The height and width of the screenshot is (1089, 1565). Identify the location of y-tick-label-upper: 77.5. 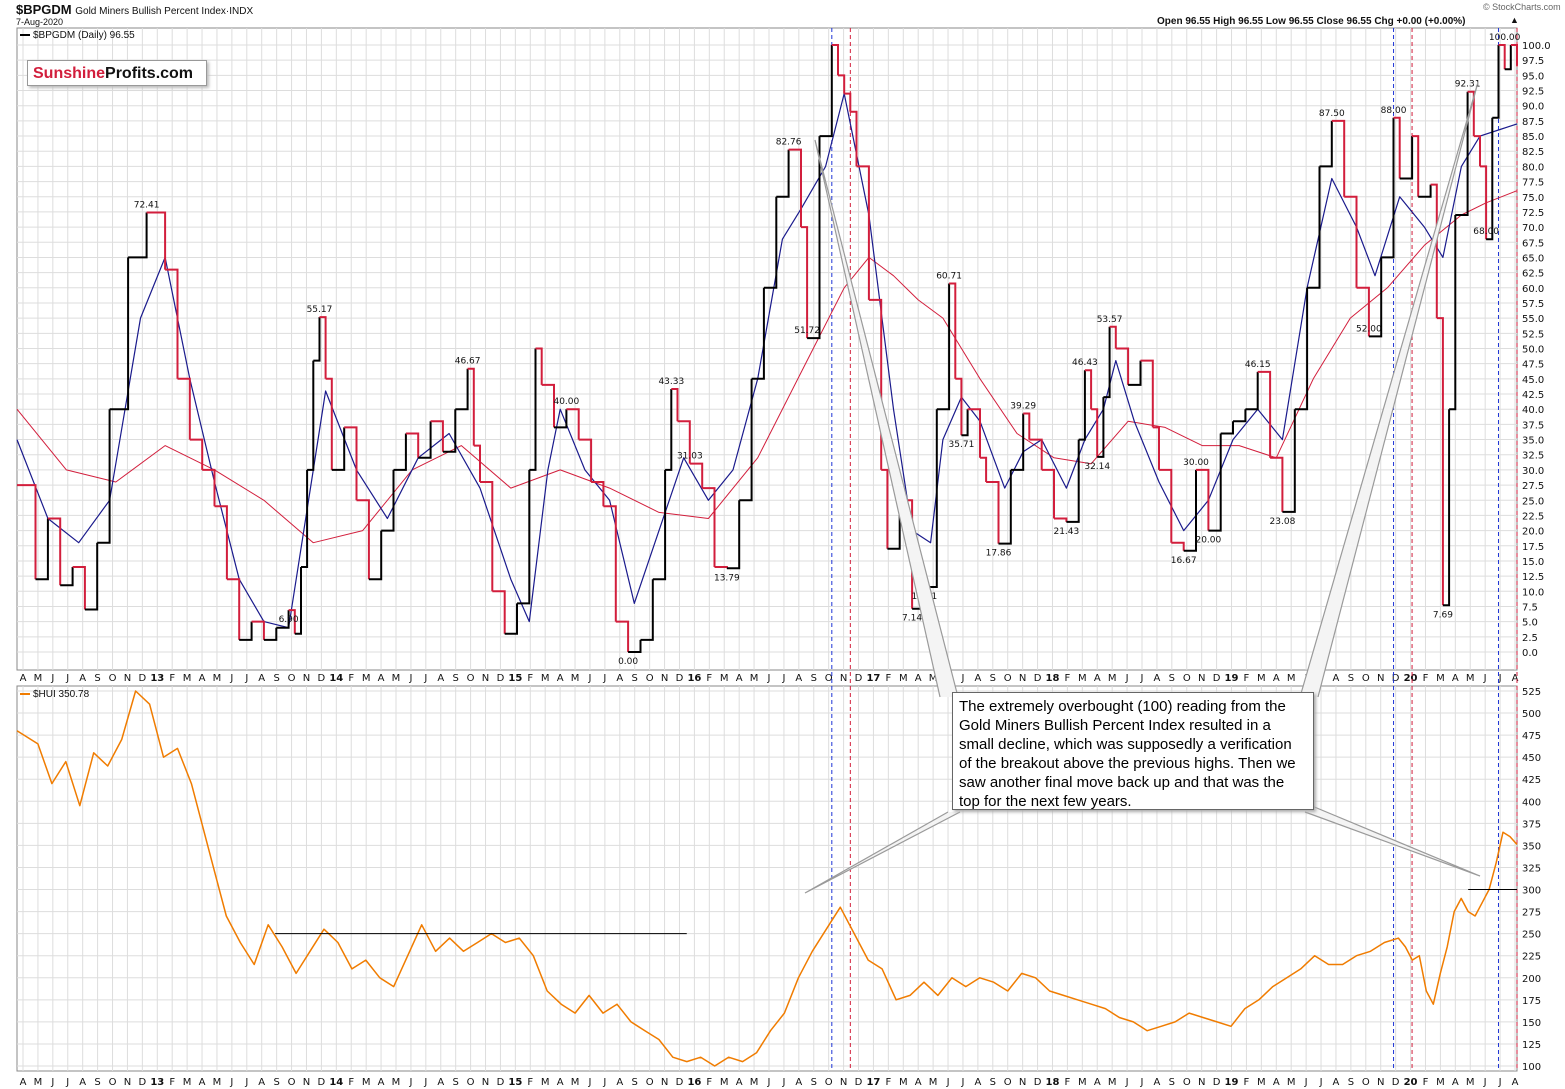
(1533, 183).